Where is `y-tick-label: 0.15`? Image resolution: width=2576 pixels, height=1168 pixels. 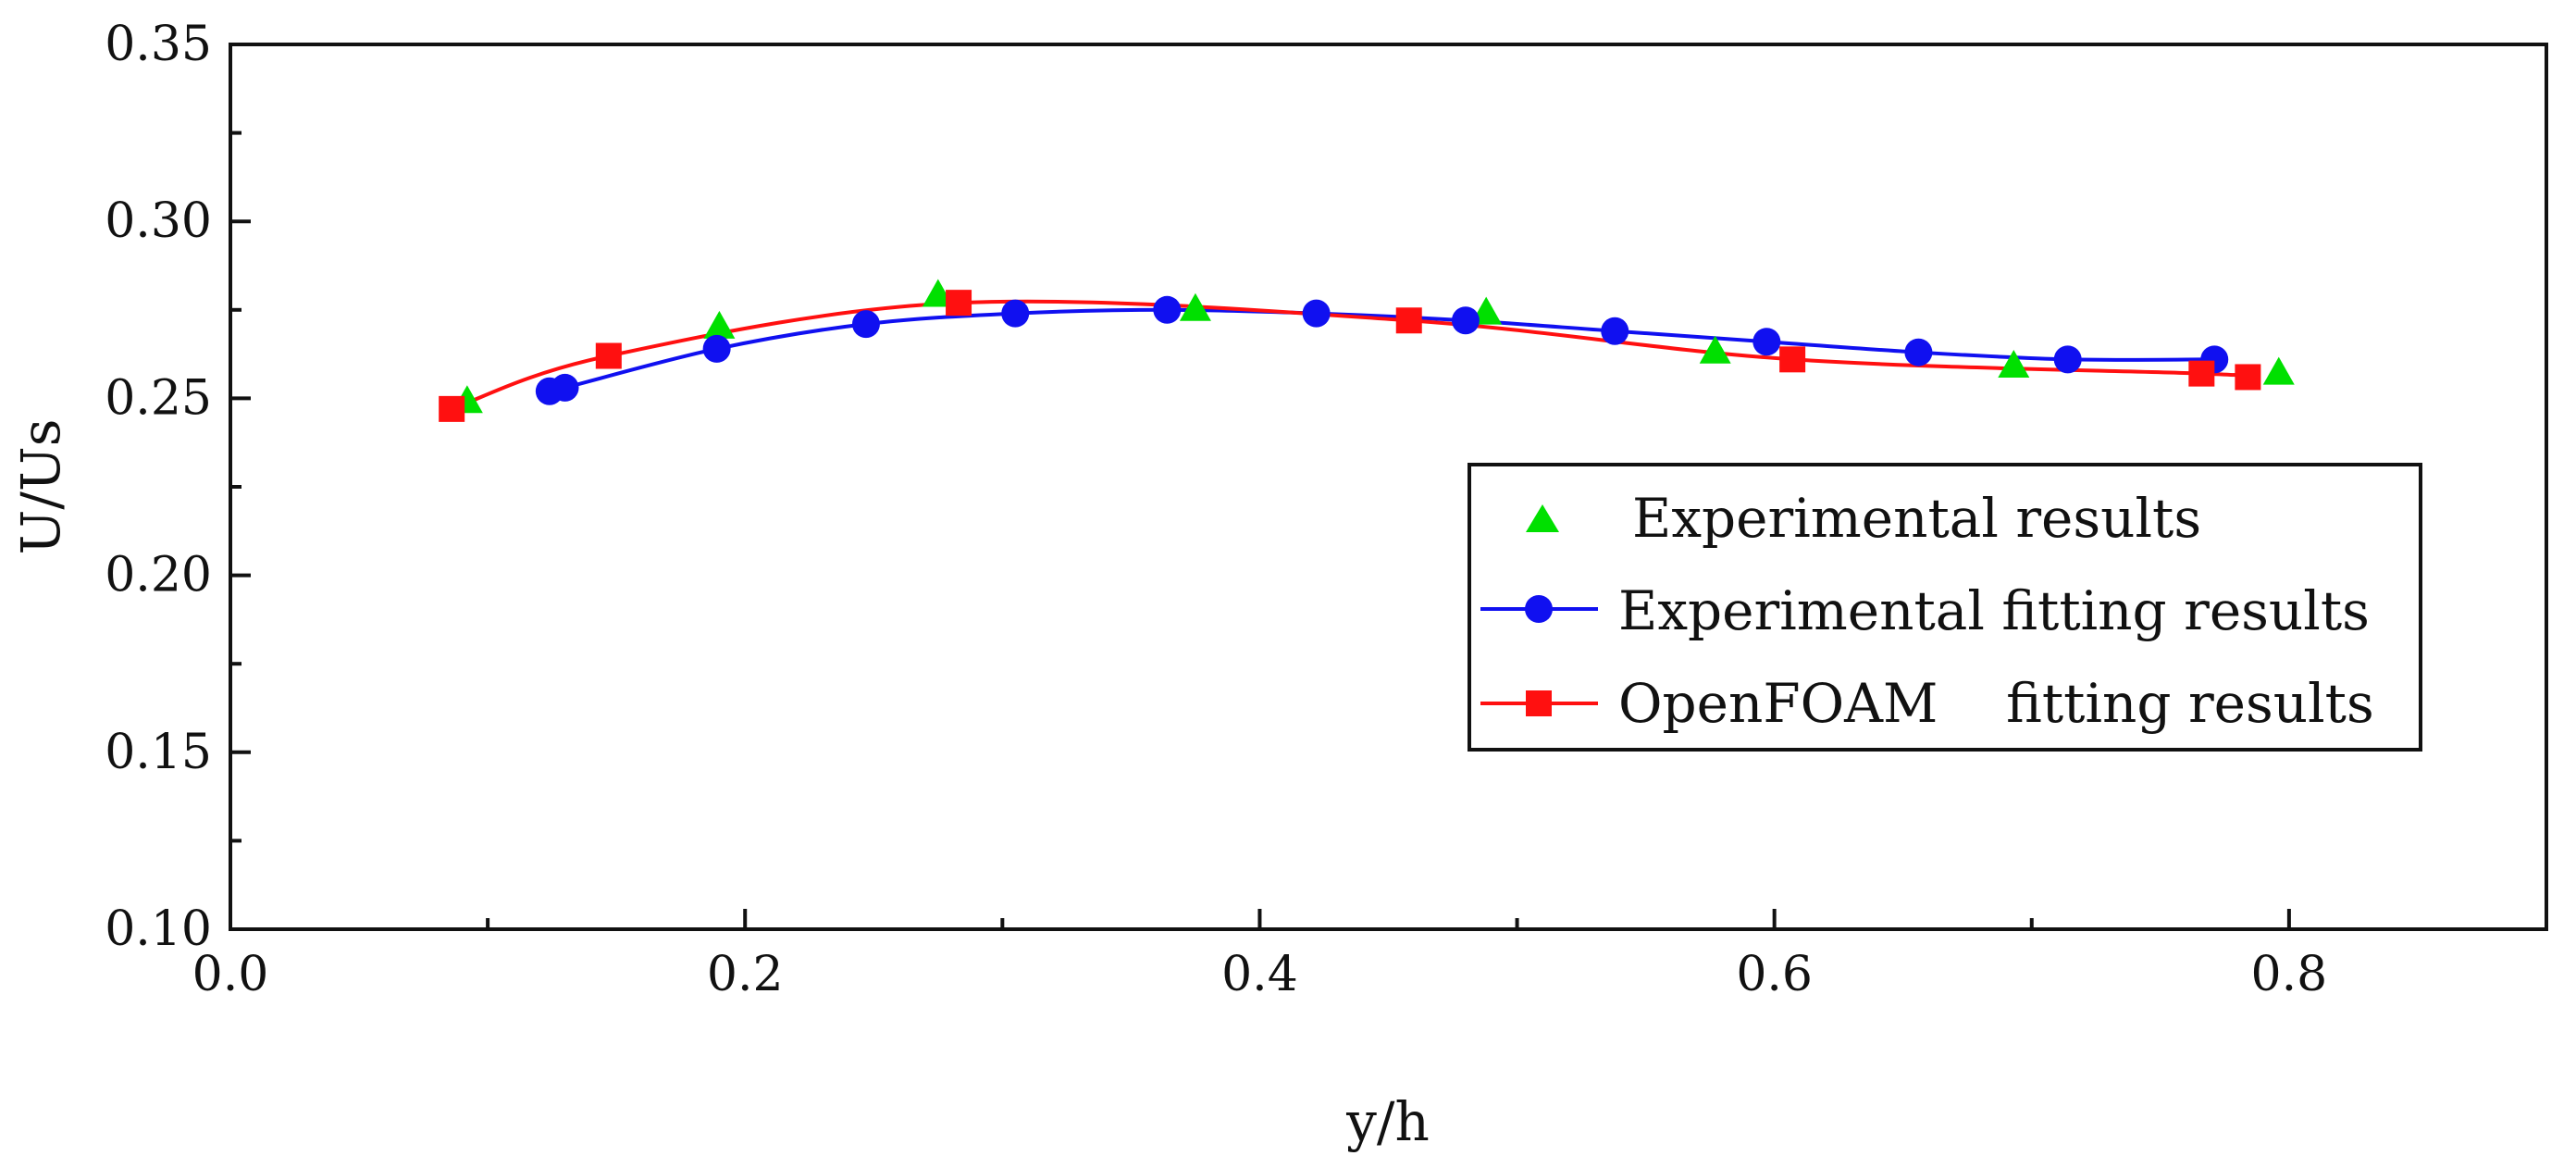
y-tick-label: 0.15 is located at coordinates (158, 752).